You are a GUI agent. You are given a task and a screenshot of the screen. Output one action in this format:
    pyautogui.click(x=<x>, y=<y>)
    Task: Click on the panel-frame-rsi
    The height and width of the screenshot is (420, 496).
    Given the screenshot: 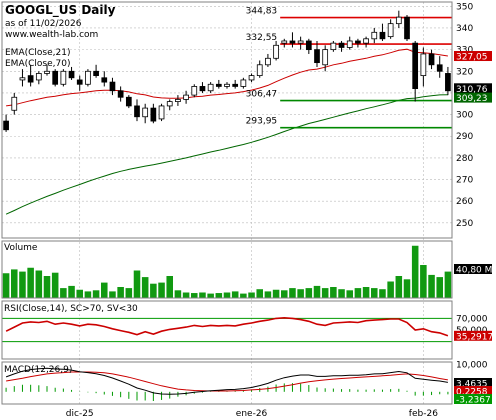 What is the action you would take?
    pyautogui.click(x=227, y=330)
    